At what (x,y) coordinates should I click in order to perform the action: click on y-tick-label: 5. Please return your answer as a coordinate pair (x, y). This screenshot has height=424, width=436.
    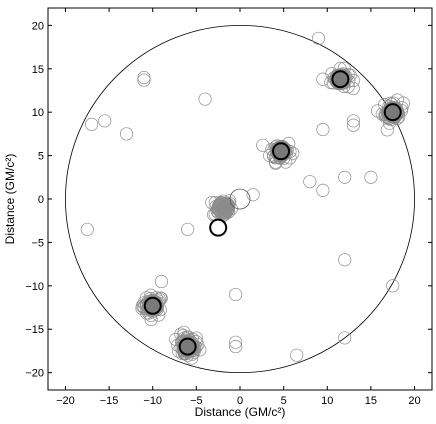
    Looking at the image, I should click on (41, 157).